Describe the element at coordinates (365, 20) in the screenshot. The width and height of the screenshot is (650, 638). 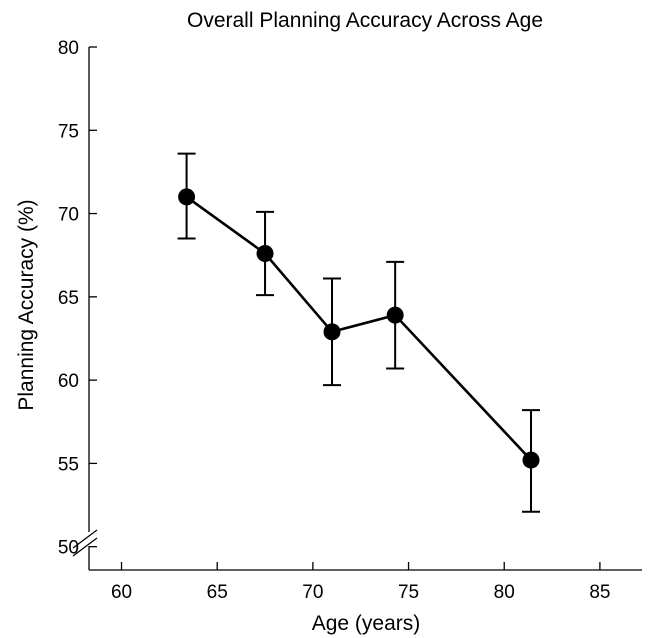
I see `chart-title: Overall Planning Accuracy Across Age` at that location.